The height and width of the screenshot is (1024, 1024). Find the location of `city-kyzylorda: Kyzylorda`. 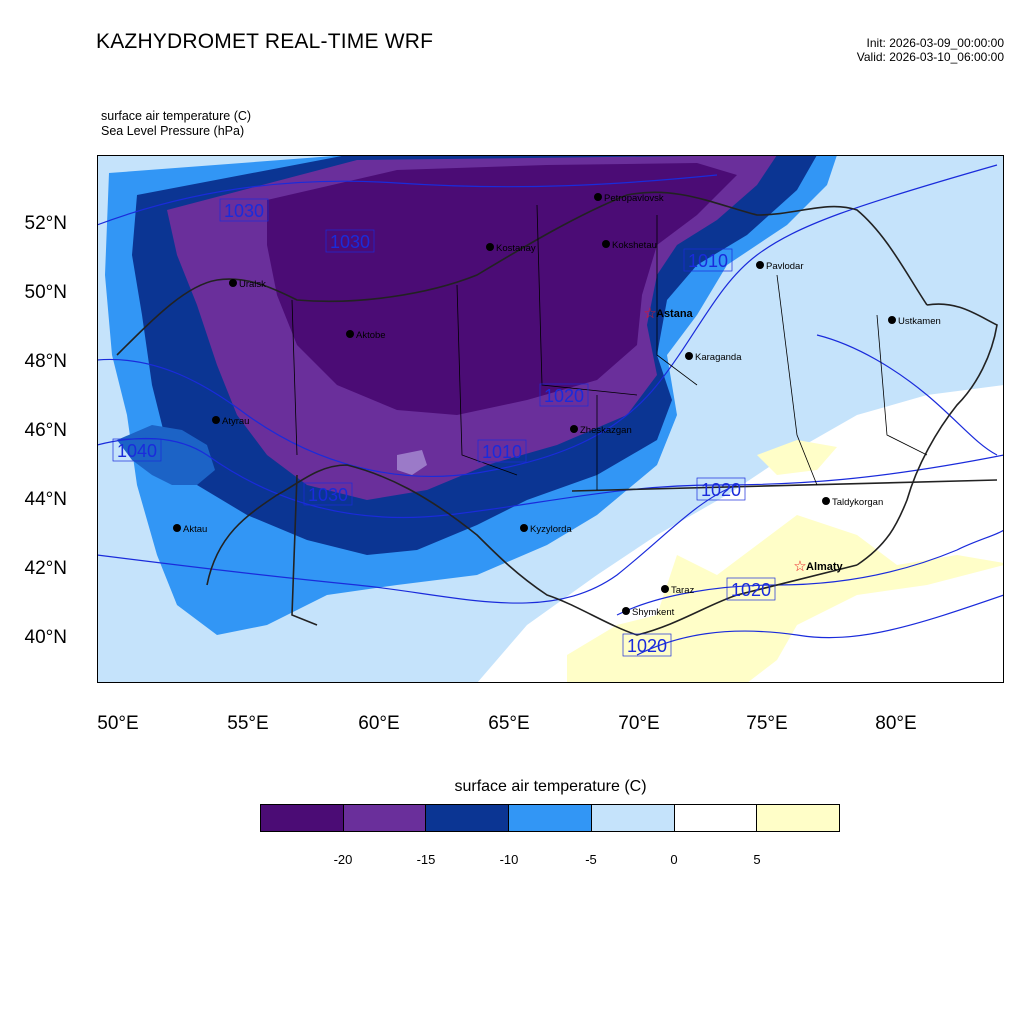

city-kyzylorda: Kyzylorda is located at coordinates (546, 529).